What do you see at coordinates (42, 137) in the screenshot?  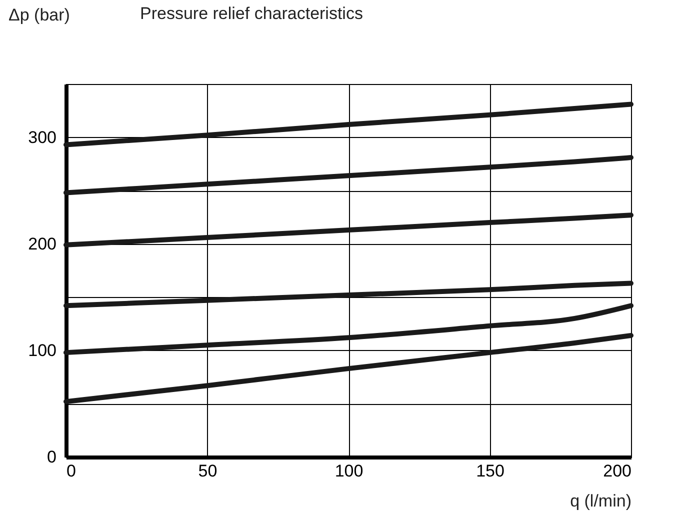 I see `y-tick-label: 300` at bounding box center [42, 137].